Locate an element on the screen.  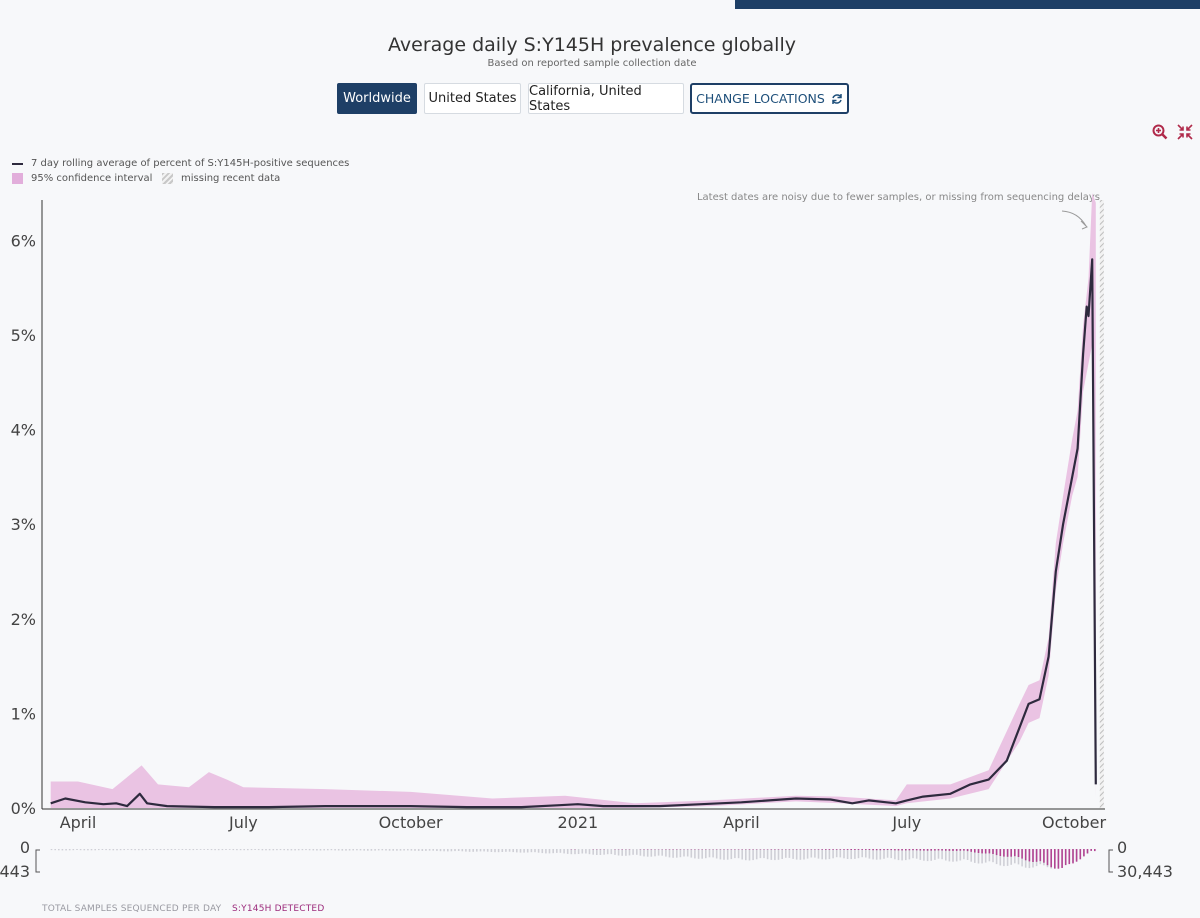
location-button-worldwide: Worldwide is located at coordinates (377, 98).